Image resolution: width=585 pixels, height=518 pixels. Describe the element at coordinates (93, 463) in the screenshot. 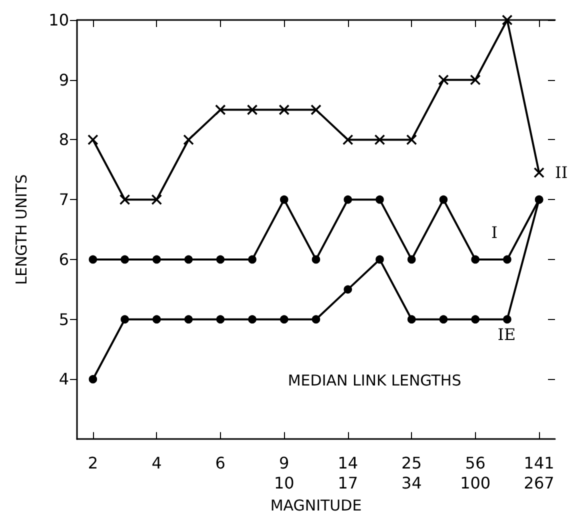

I see `x-tick-label: 2` at that location.